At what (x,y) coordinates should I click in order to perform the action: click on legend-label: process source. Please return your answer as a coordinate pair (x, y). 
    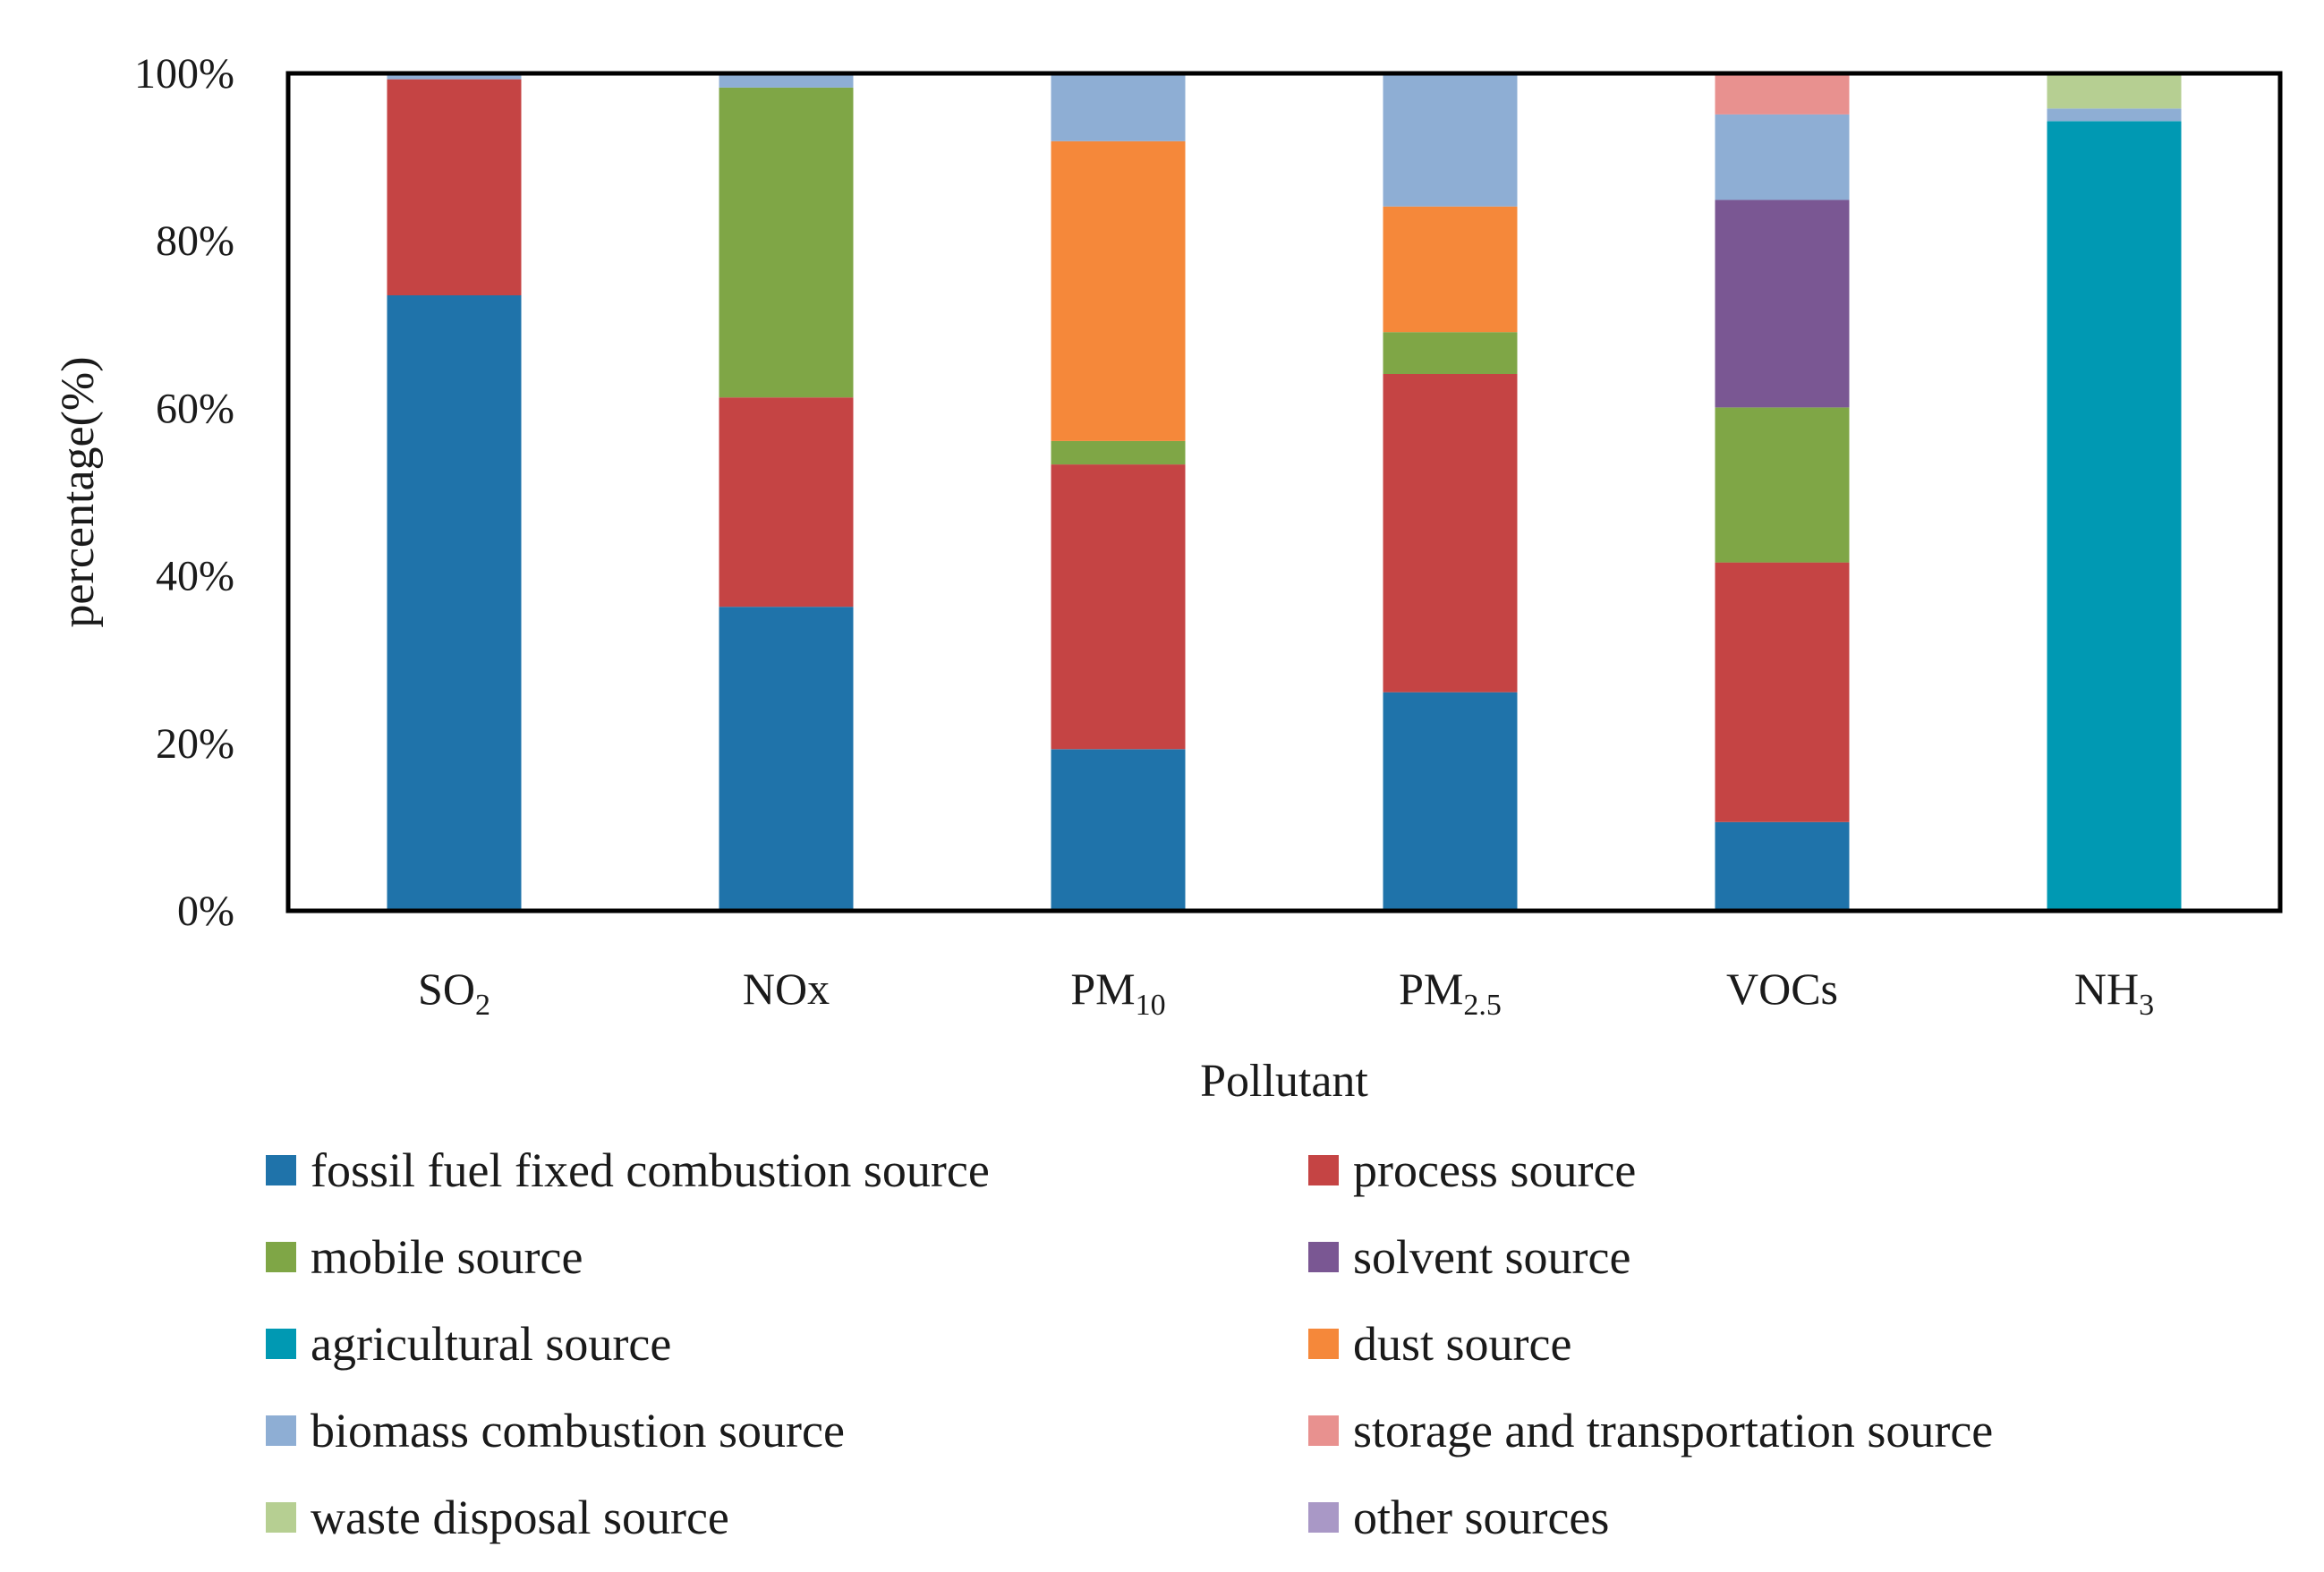
    Looking at the image, I should click on (1494, 1170).